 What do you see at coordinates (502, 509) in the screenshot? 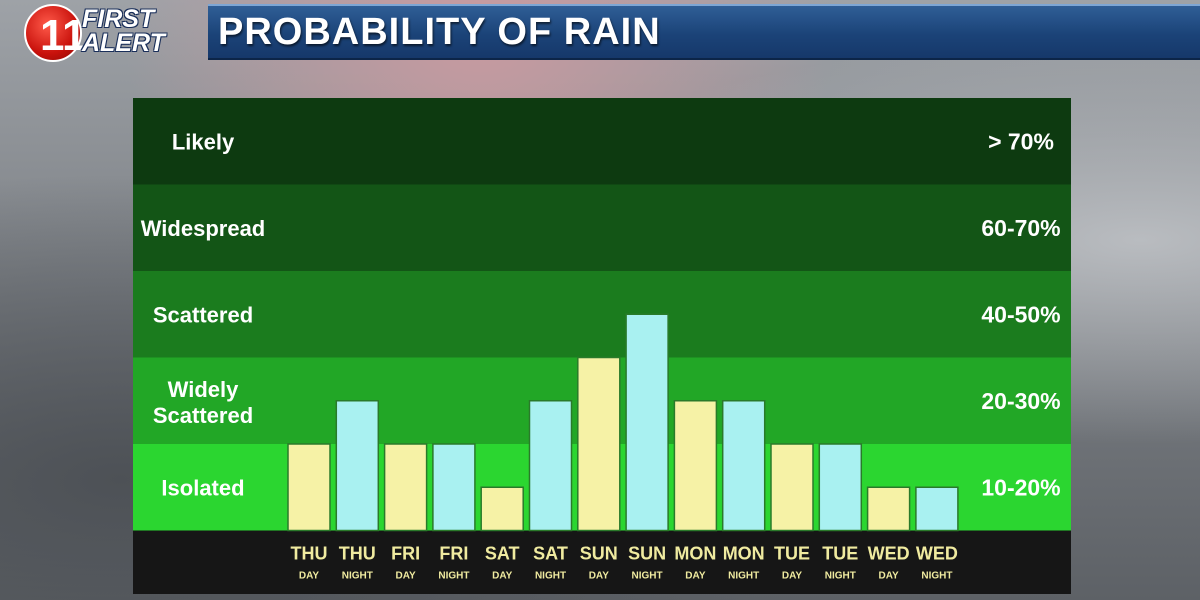
I see `bar-sat-day` at bounding box center [502, 509].